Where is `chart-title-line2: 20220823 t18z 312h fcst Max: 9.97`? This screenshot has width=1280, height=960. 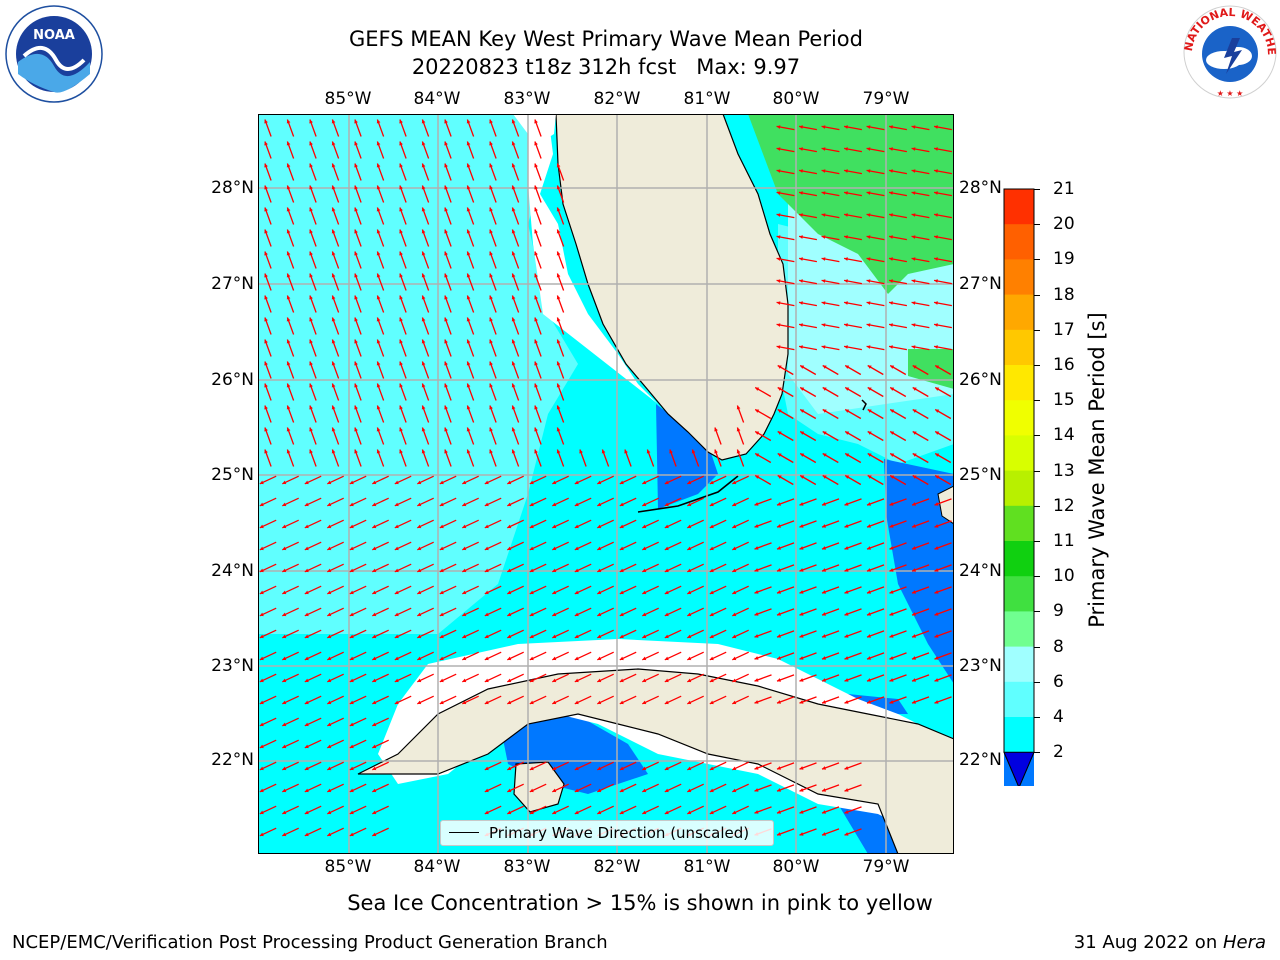
chart-title-line2: 20220823 t18z 312h fcst Max: 9.97 is located at coordinates (606, 67).